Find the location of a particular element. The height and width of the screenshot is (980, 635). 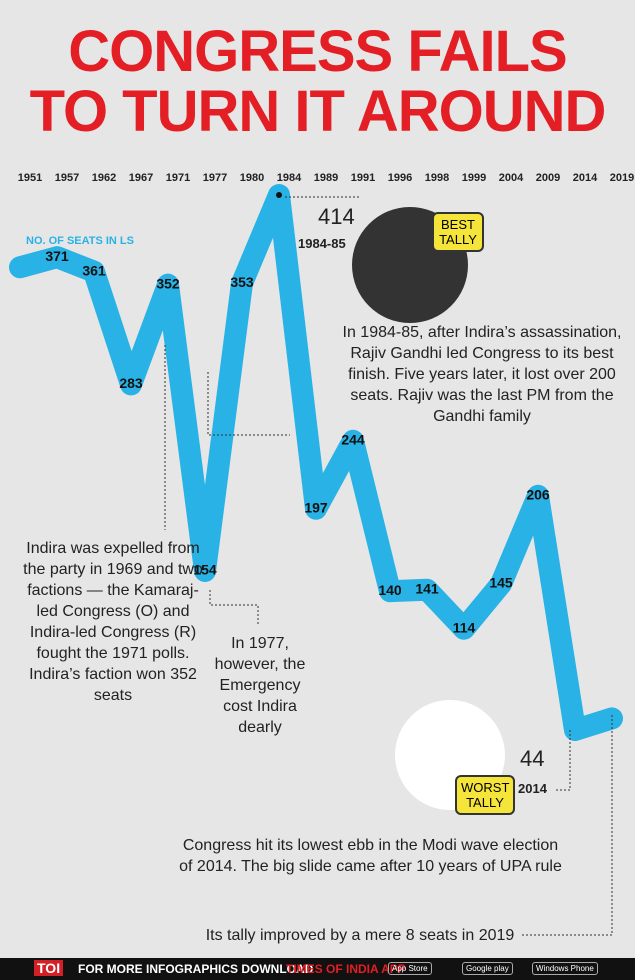

x-tick-label: 1957 is located at coordinates (67, 178).